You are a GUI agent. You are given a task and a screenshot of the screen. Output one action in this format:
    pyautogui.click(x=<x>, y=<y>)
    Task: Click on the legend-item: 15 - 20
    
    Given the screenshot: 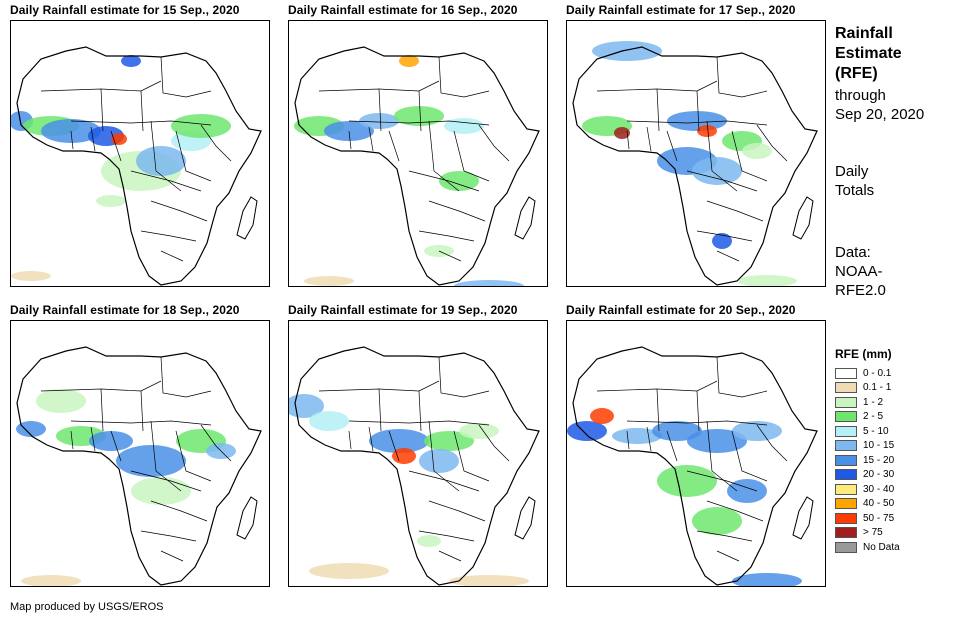 What is the action you would take?
    pyautogui.click(x=864, y=460)
    